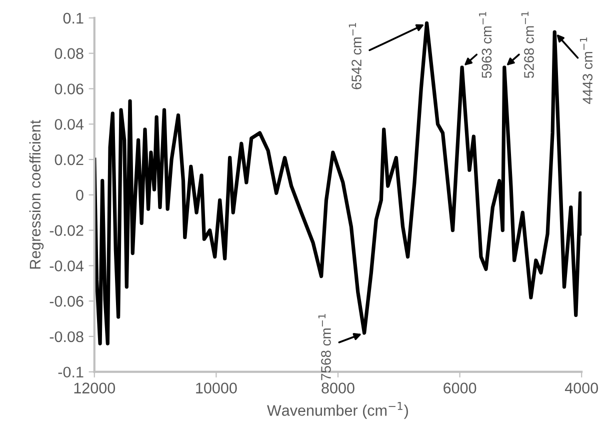 The height and width of the screenshot is (448, 609). What do you see at coordinates (36, 194) in the screenshot?
I see `y-axis-title: Regression coefficient` at bounding box center [36, 194].